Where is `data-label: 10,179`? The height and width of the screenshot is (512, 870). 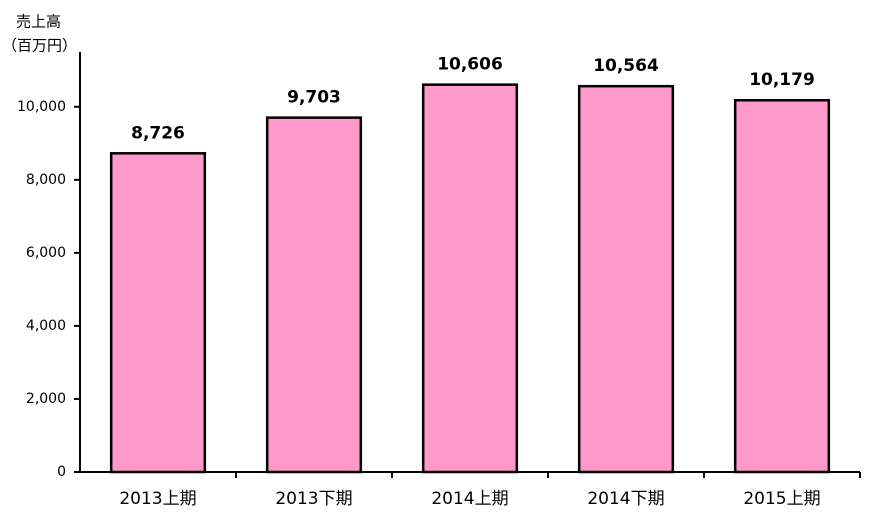 data-label: 10,179 is located at coordinates (782, 80).